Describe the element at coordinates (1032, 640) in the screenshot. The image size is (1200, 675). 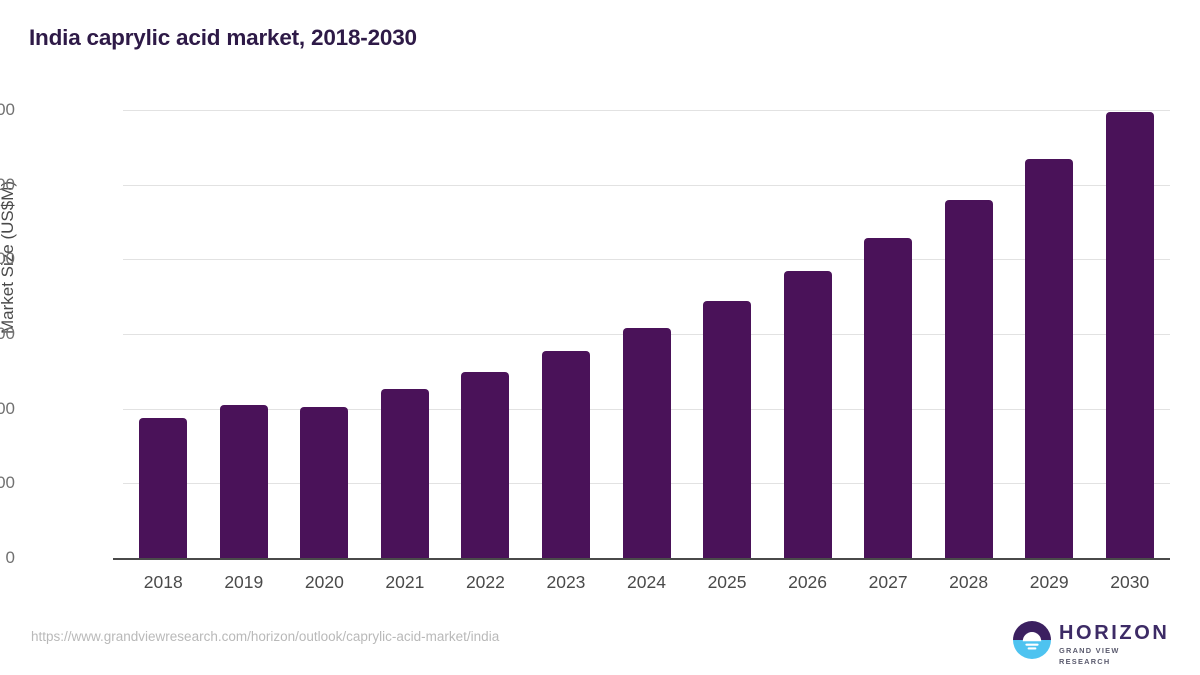
I see `horizon-logo-icon` at that location.